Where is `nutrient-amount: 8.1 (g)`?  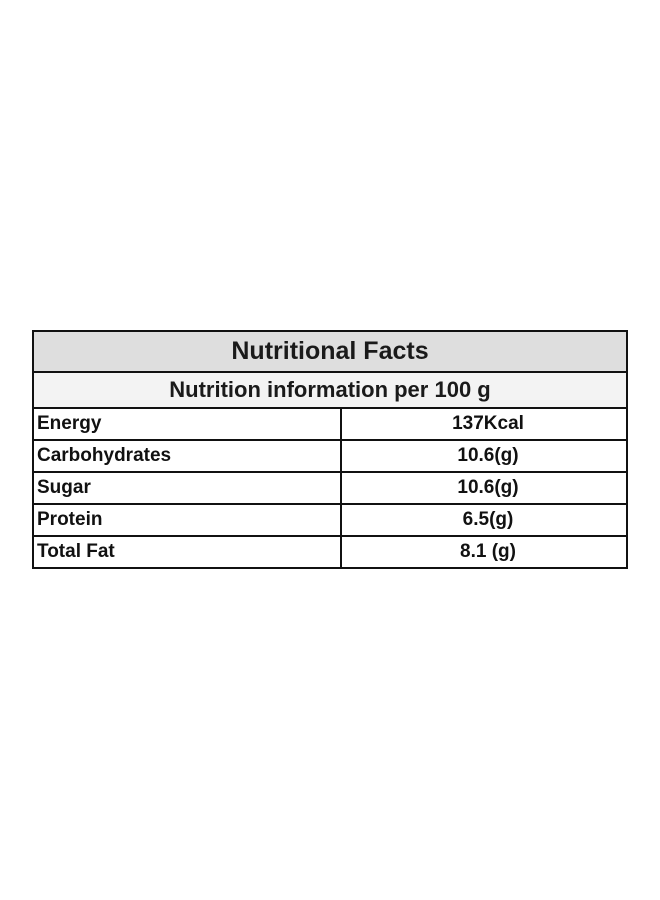
nutrient-amount: 8.1 (g) is located at coordinates (488, 551).